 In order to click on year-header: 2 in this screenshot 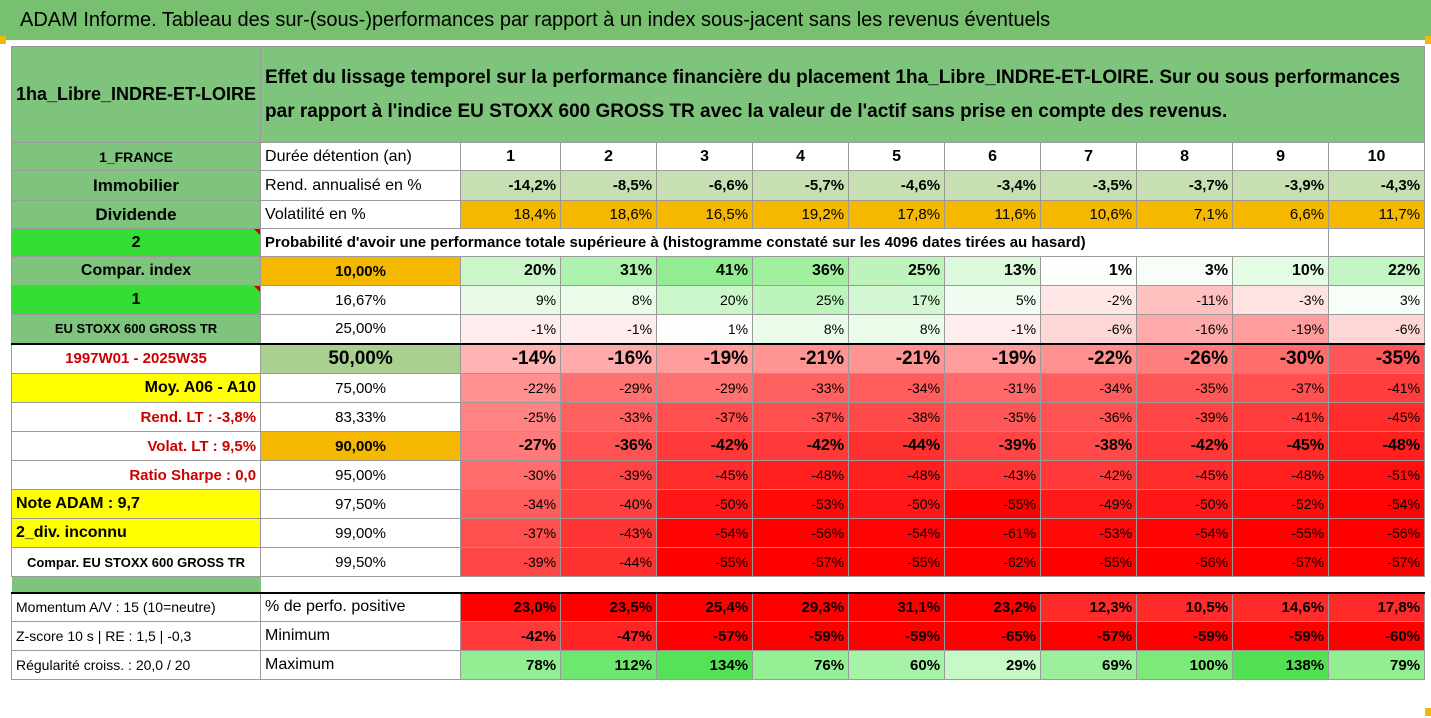, I will do `click(609, 156)`.